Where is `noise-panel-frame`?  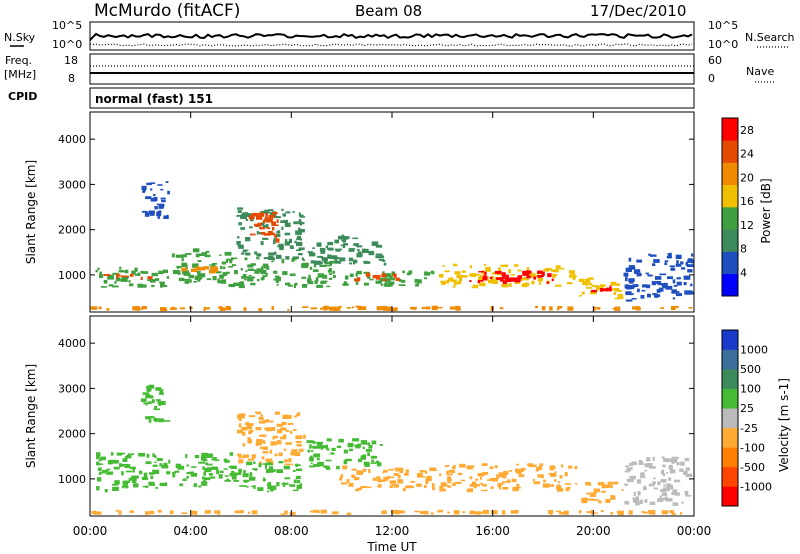 noise-panel-frame is located at coordinates (392, 36).